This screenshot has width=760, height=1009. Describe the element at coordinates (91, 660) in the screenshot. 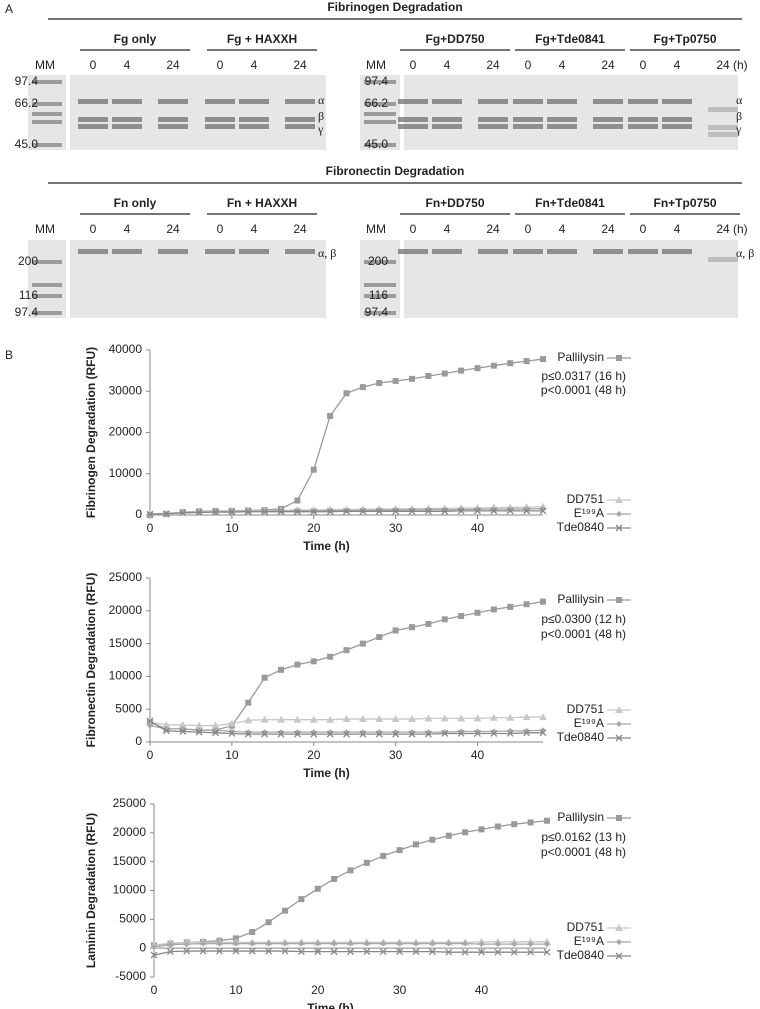

I see `y-axis-title: Fibronectin Degradation (RFU)` at that location.